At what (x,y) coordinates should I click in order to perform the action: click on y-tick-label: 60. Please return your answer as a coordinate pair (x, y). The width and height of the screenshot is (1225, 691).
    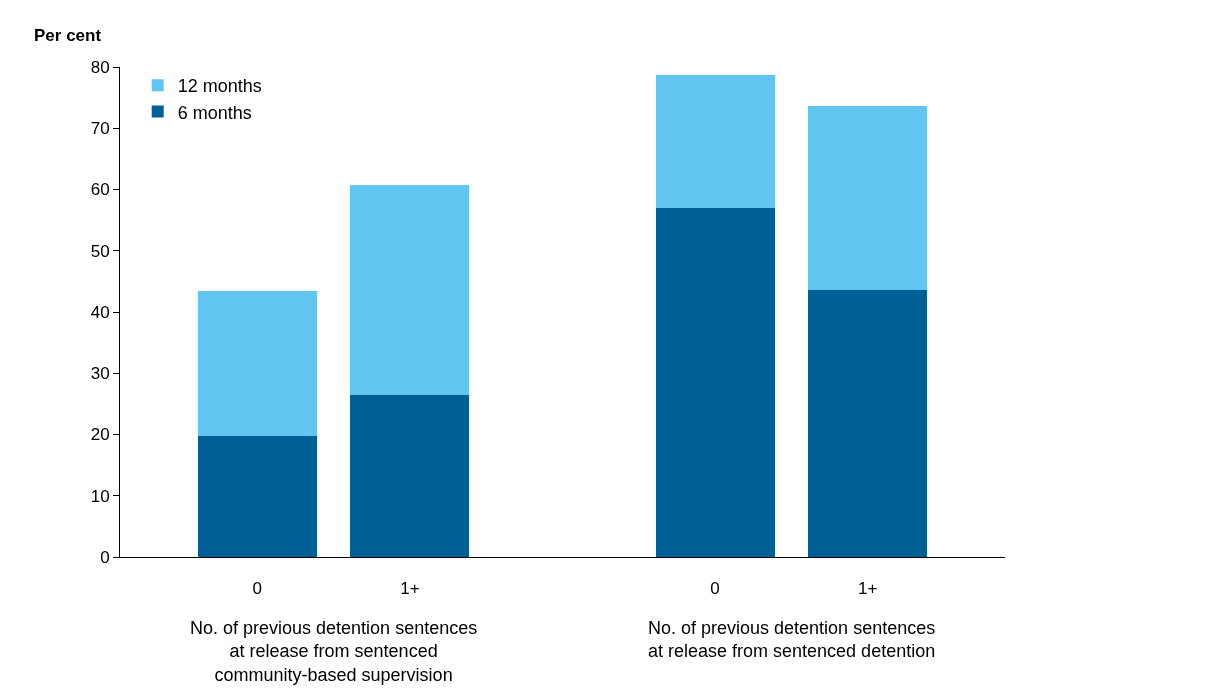
    Looking at the image, I should click on (100, 190).